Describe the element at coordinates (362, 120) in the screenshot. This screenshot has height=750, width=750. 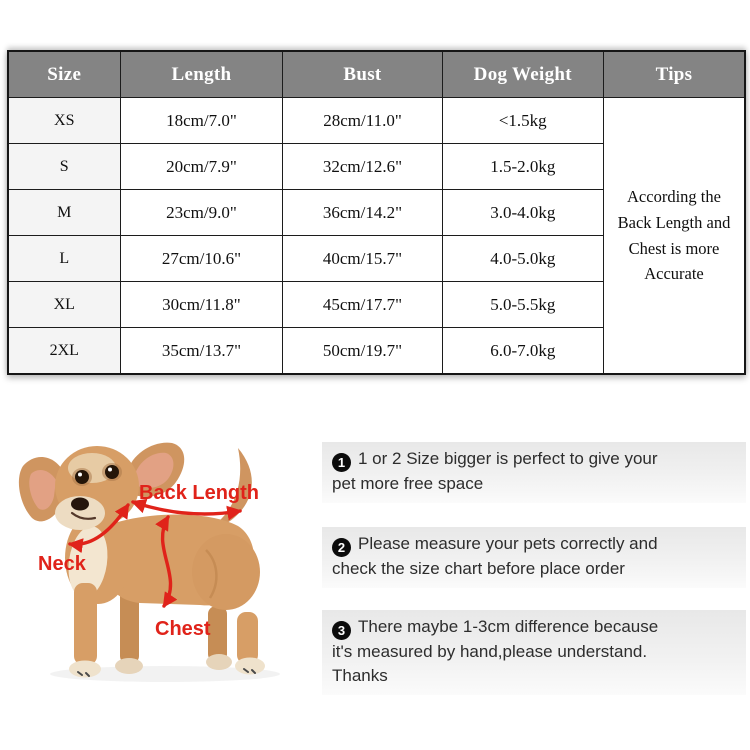
I see `cell-bust: 28cm/11.0"` at that location.